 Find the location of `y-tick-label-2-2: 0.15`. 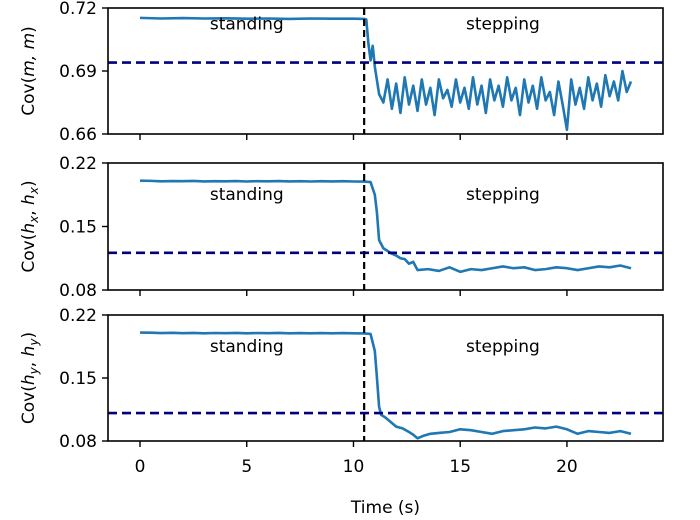

y-tick-label-2-2: 0.15 is located at coordinates (78, 228).